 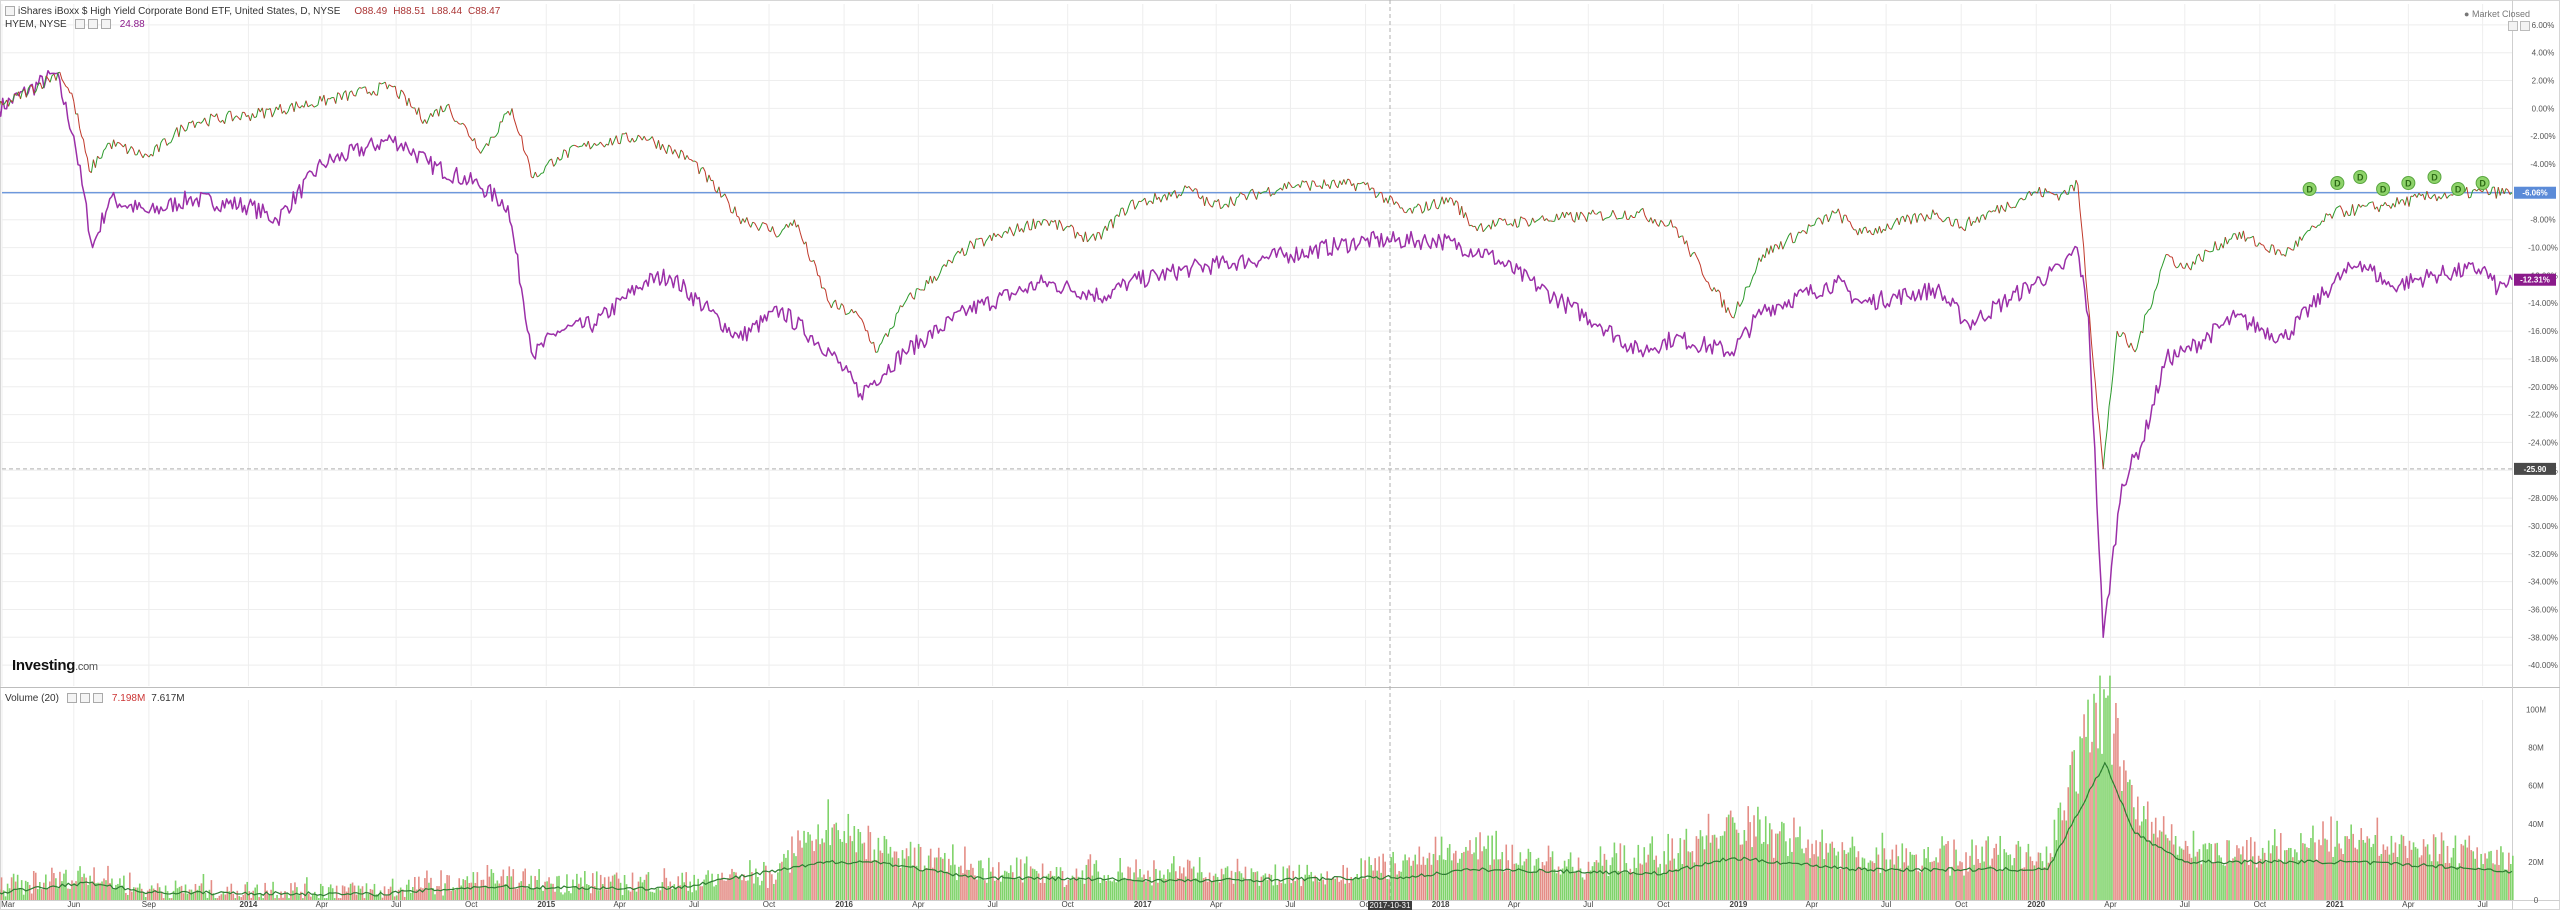 I want to click on x-tick-label: 2014, so click(x=249, y=904).